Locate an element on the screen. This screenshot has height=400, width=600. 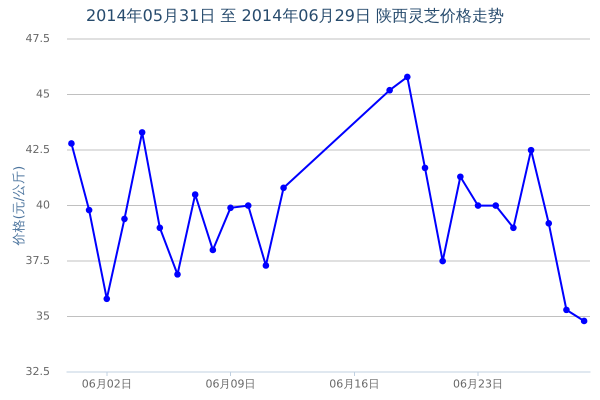
x-tick-label: 06月16日 is located at coordinates (354, 383).